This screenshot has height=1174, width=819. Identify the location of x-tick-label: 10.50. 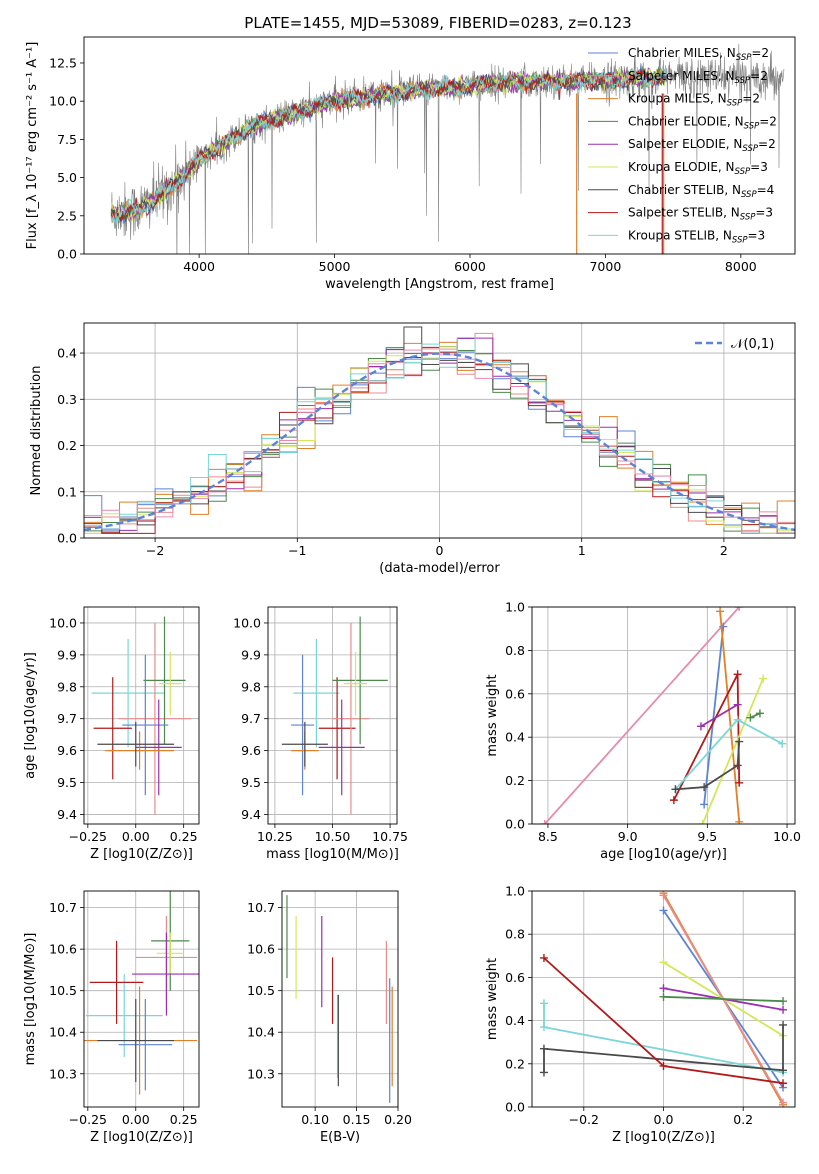
(333, 836).